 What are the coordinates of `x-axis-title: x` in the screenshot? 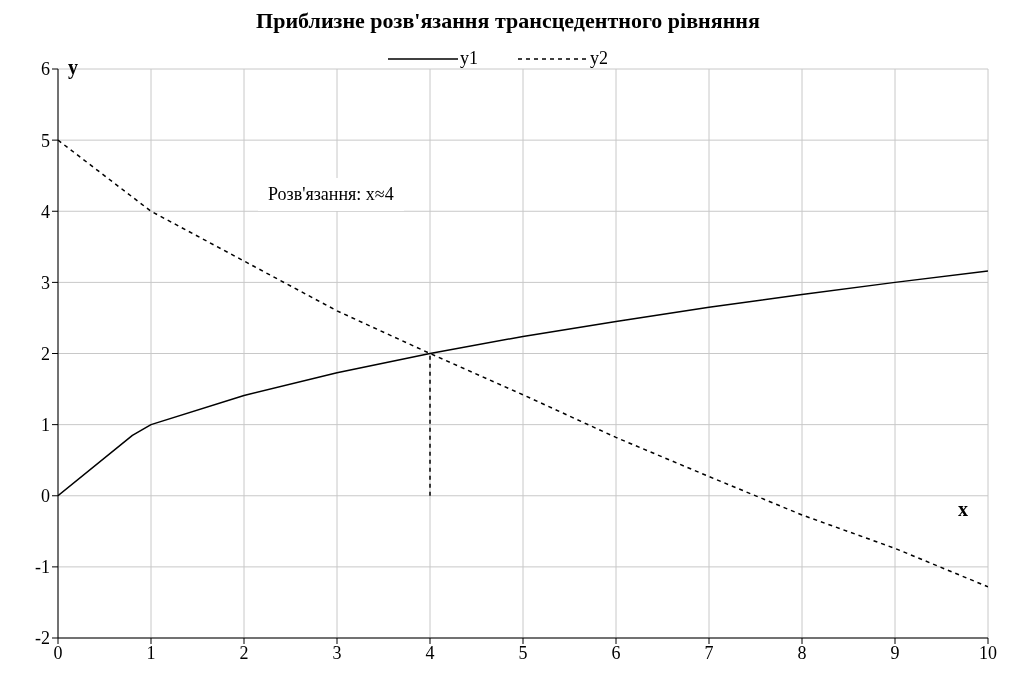 It's located at (963, 509).